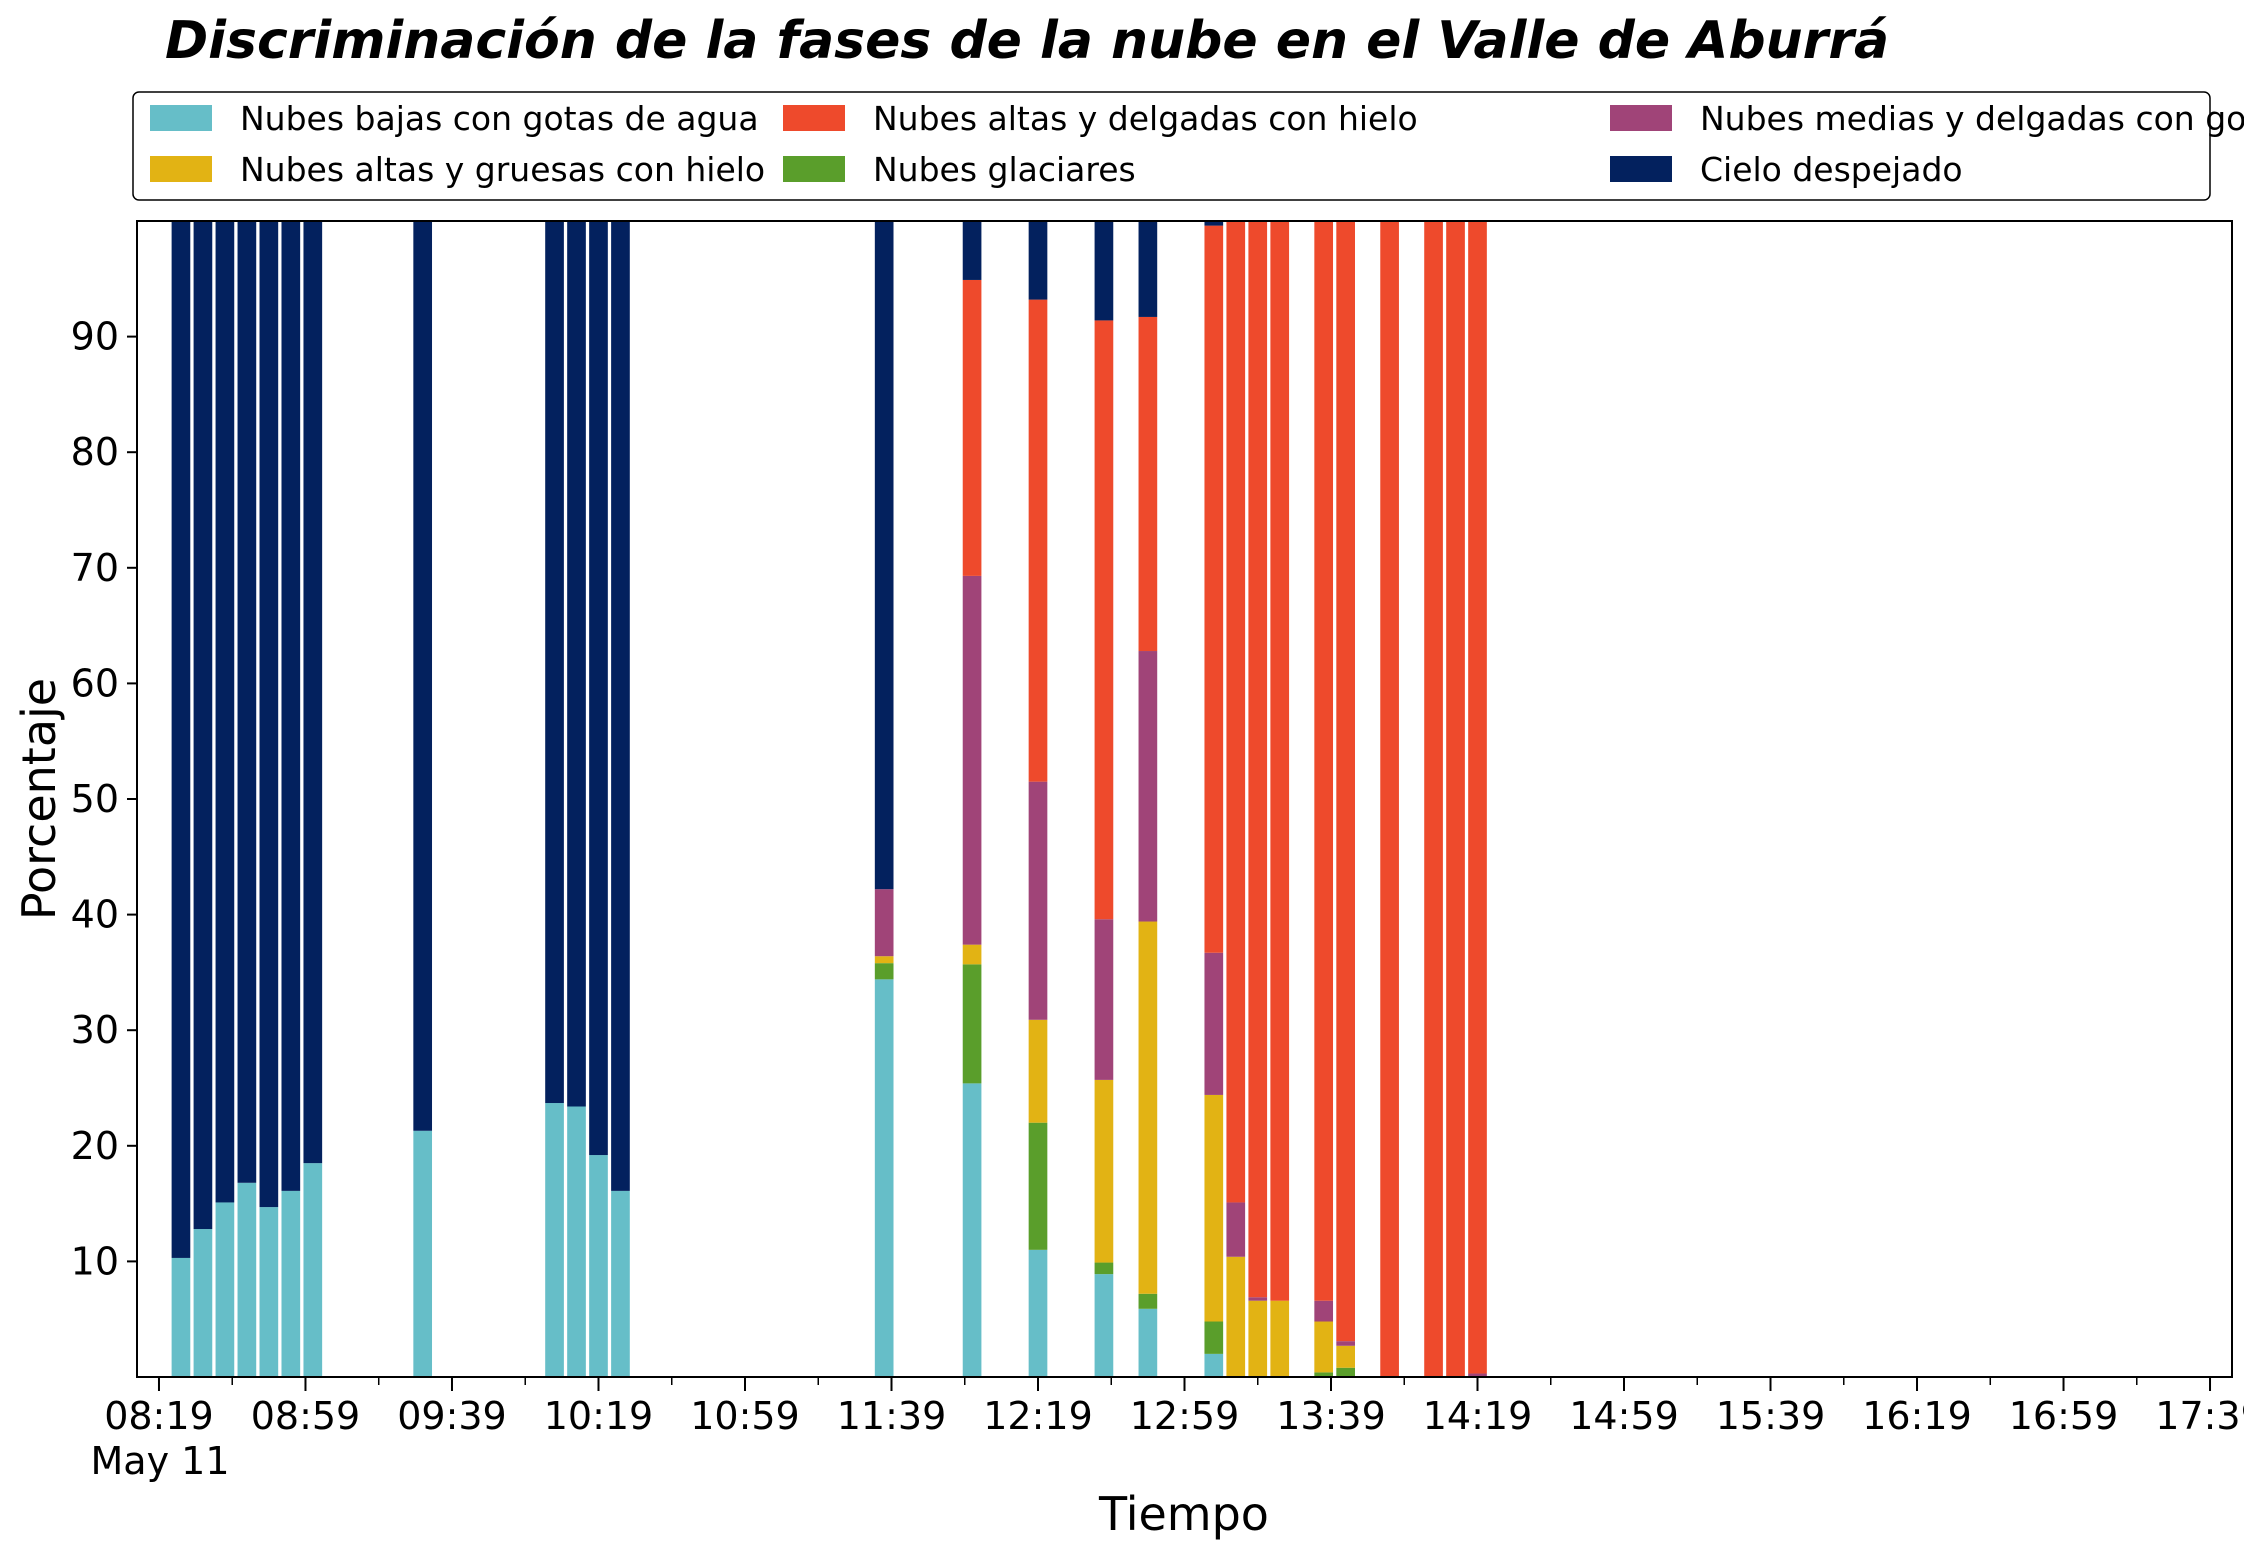 This screenshot has width=2244, height=1559. I want to click on y-tick-label: 30, so click(95, 1030).